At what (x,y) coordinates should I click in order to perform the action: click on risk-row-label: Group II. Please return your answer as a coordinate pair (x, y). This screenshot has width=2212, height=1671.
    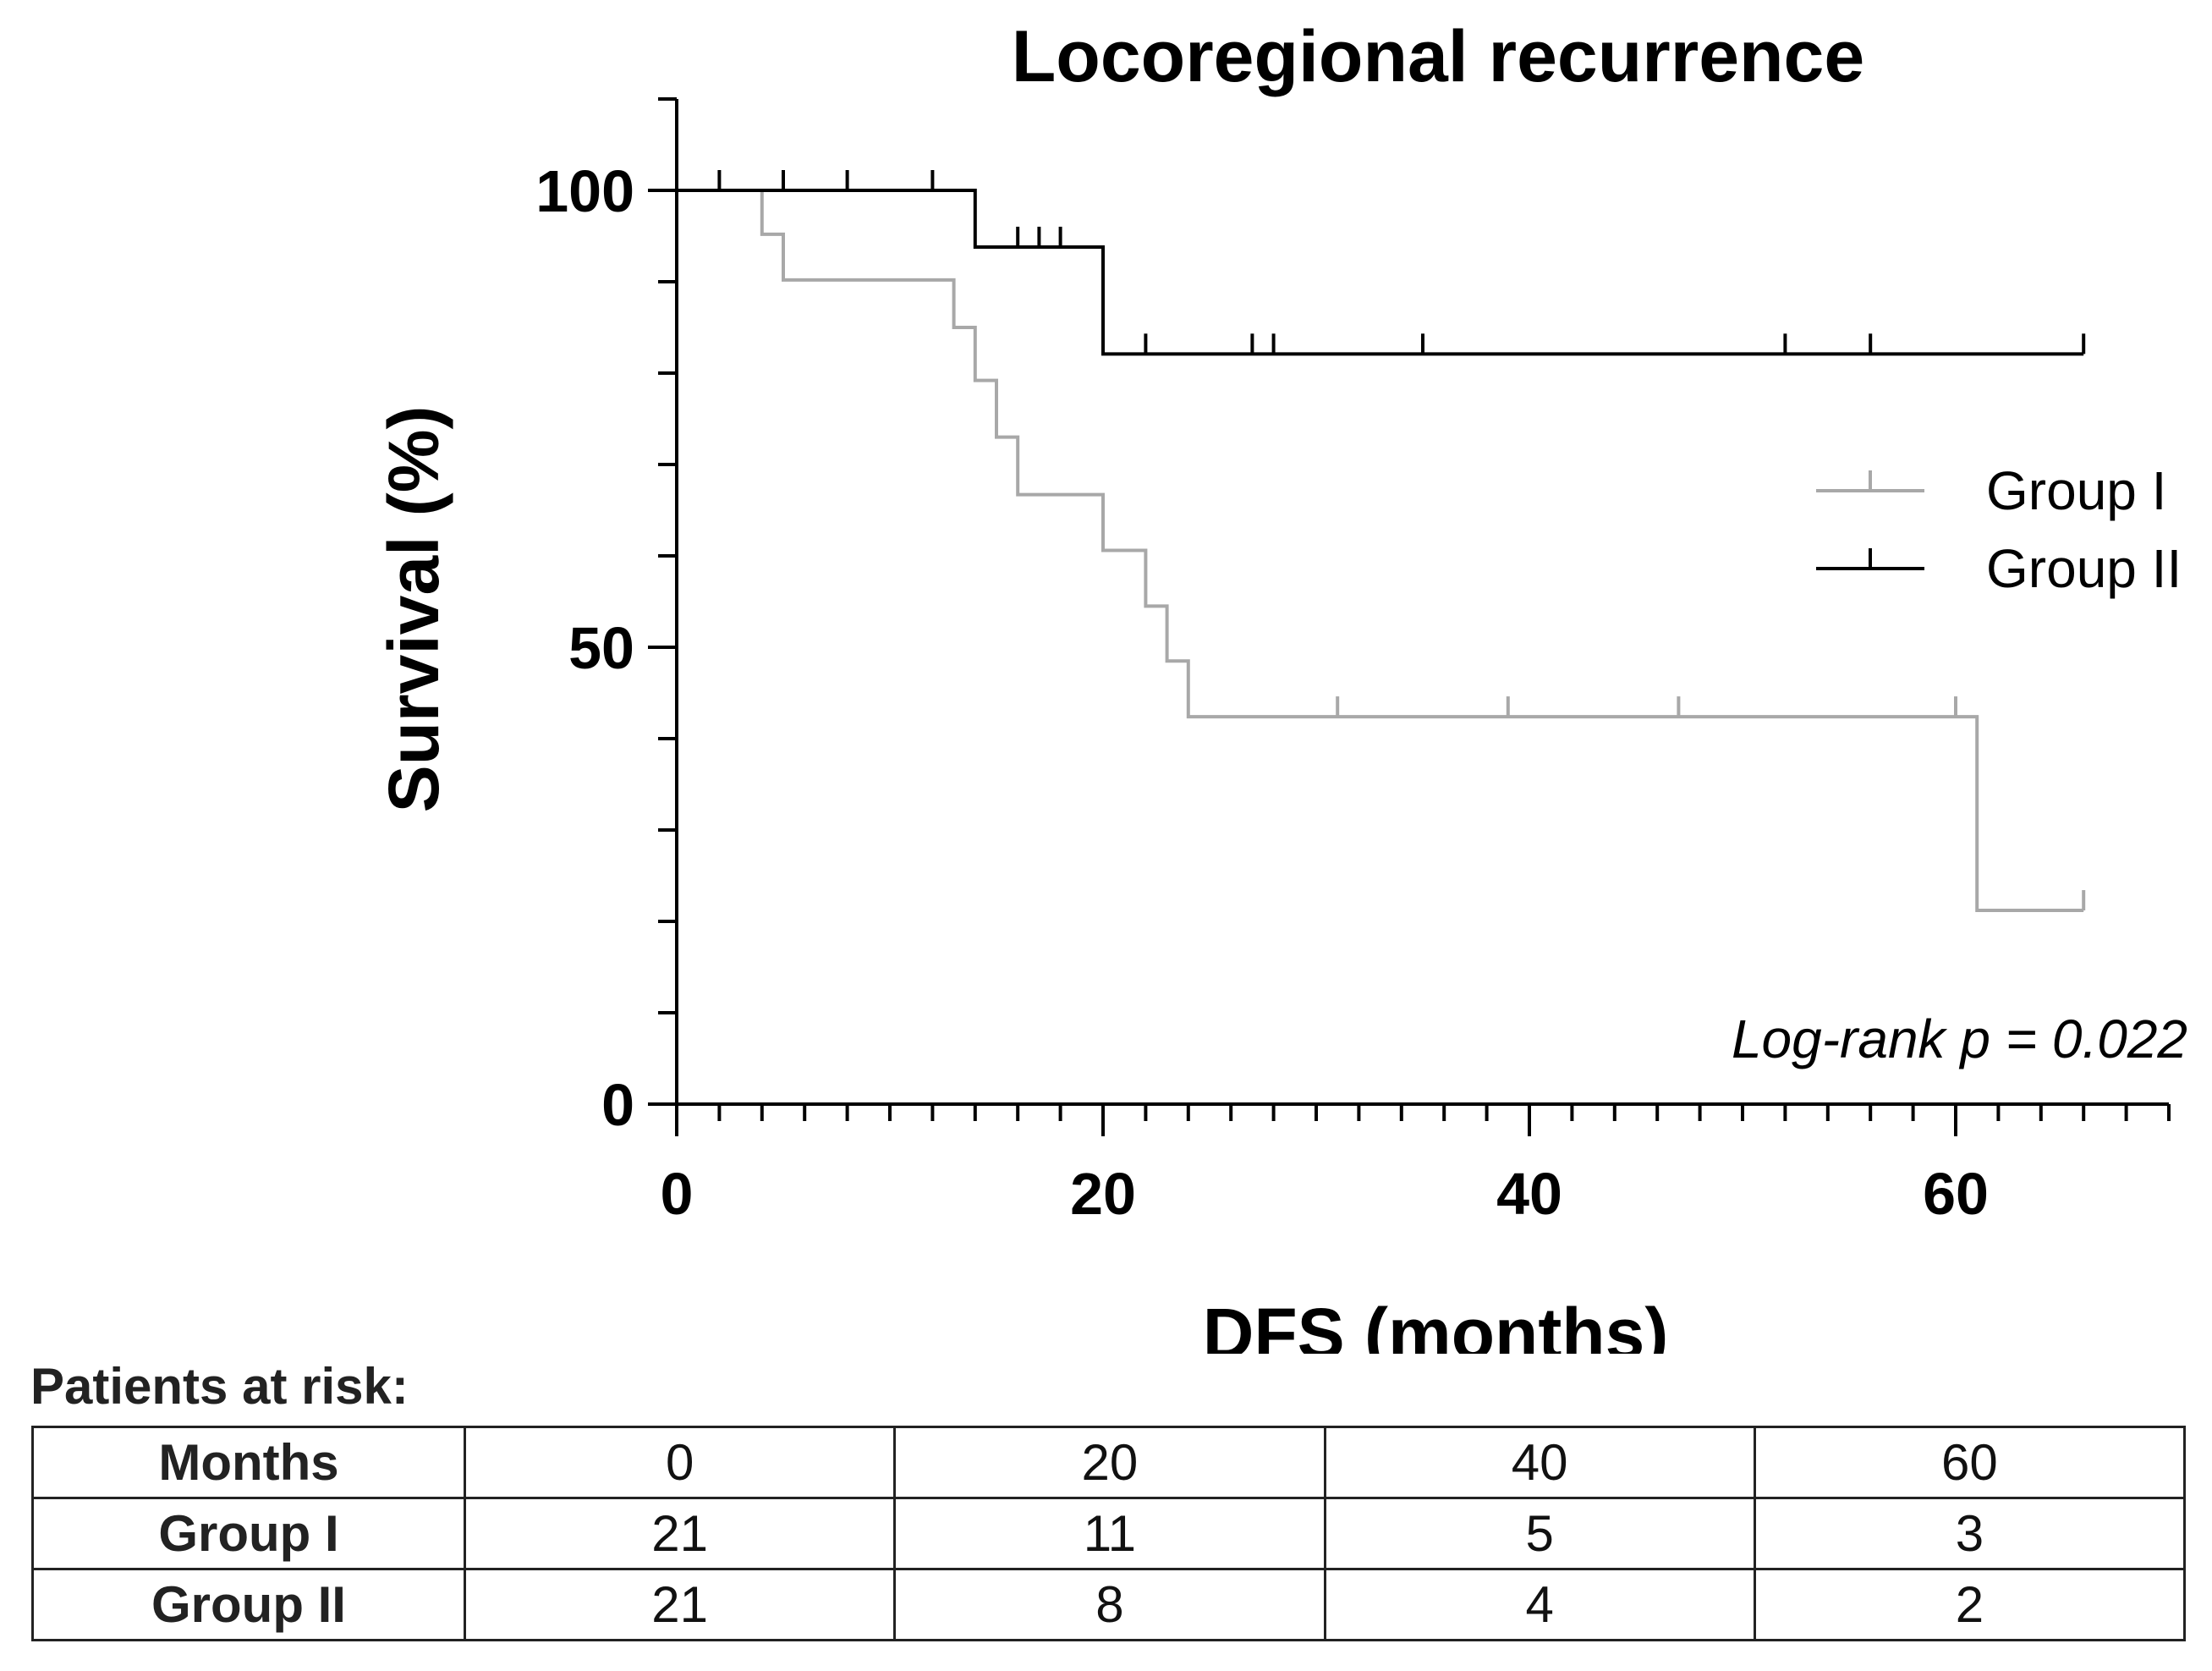
    Looking at the image, I should click on (248, 1605).